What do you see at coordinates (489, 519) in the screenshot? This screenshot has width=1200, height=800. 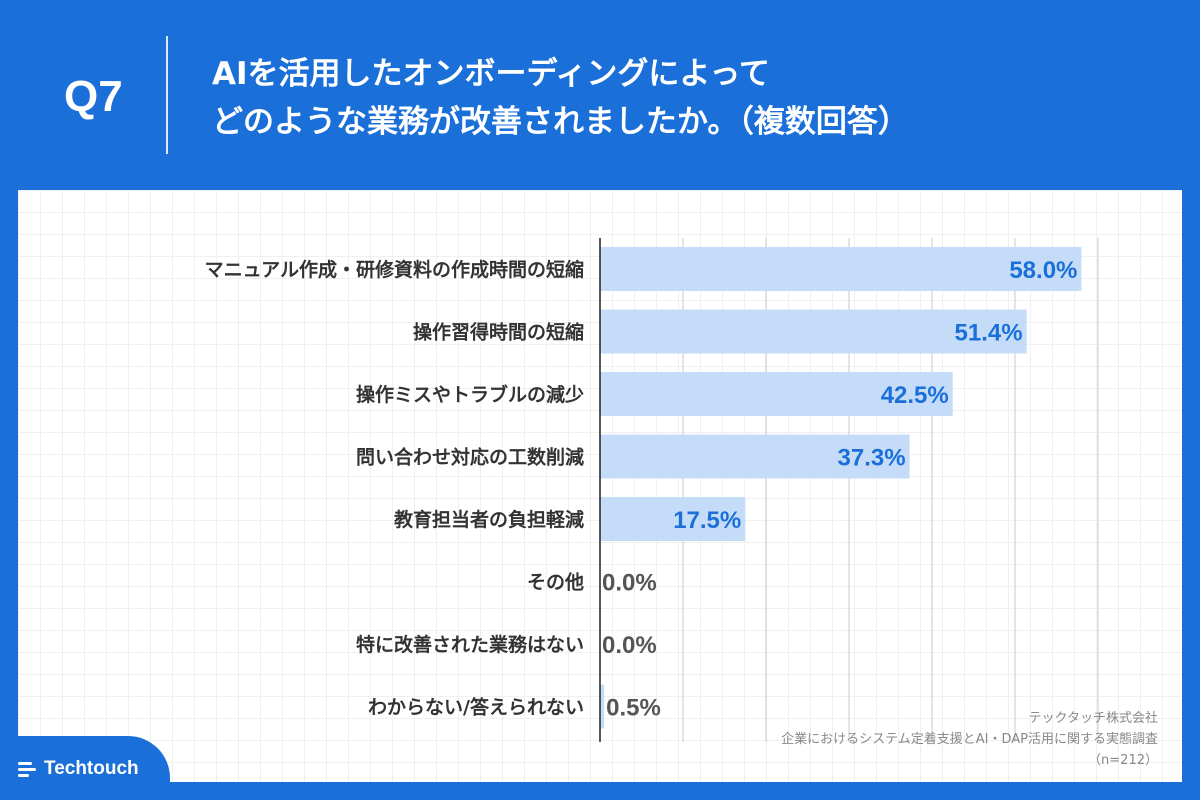 I see `category-label: 教育担当者の負担軽減` at bounding box center [489, 519].